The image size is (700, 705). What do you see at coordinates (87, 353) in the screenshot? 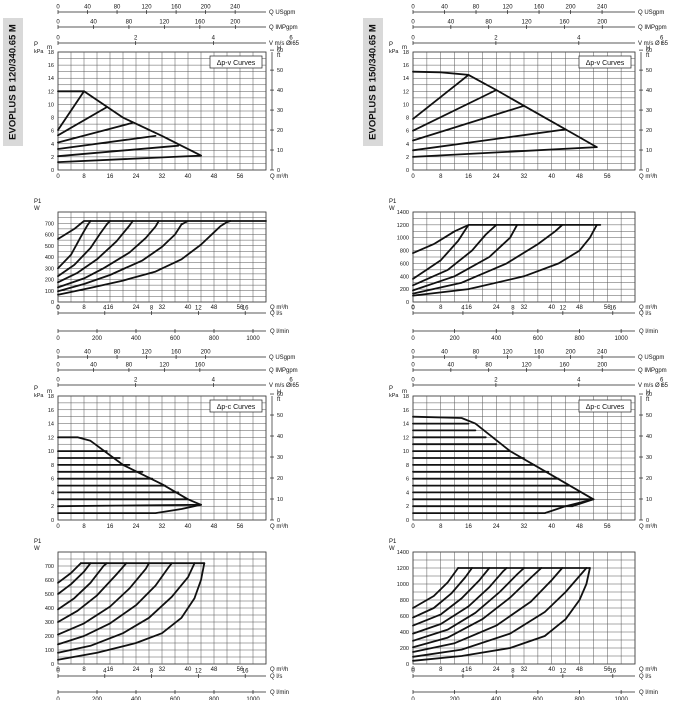
I see `usgpm-tick-label: 40` at bounding box center [87, 353].